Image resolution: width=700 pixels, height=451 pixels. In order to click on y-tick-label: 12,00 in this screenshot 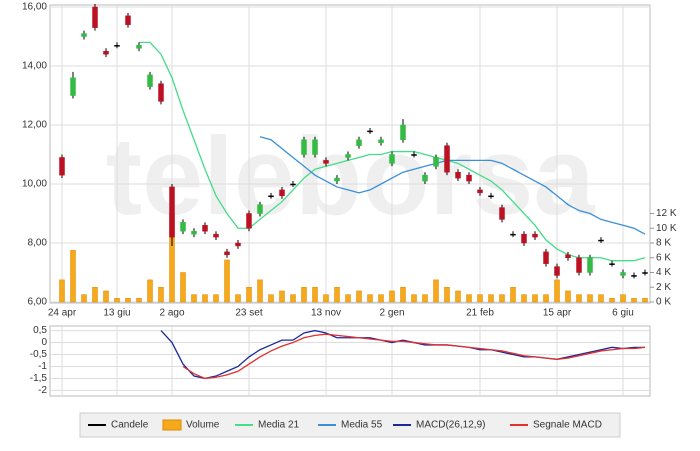, I will do `click(34, 125)`.